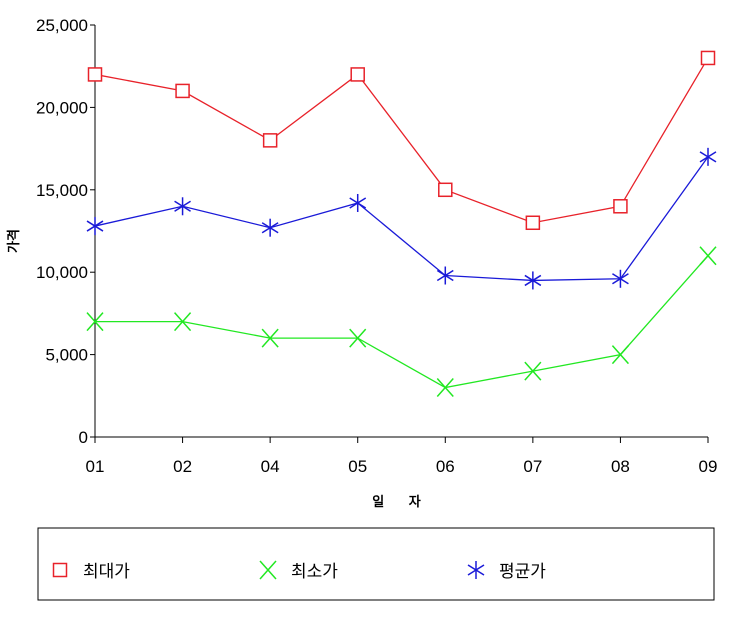  Describe the element at coordinates (445, 466) in the screenshot. I see `x-tick-label: 06` at that location.